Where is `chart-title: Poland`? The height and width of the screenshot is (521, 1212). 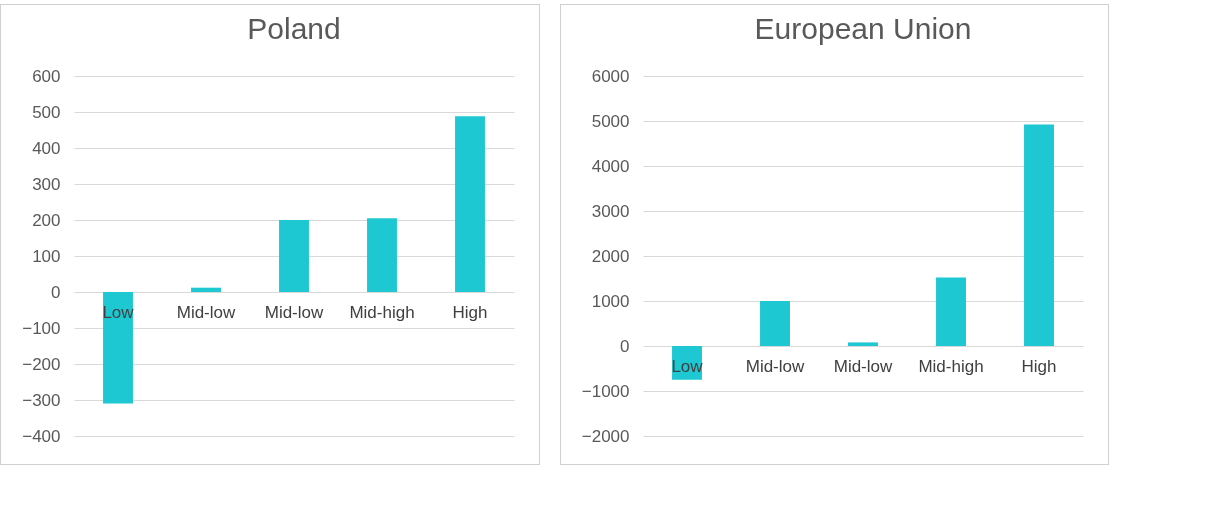
chart-title: Poland is located at coordinates (294, 28).